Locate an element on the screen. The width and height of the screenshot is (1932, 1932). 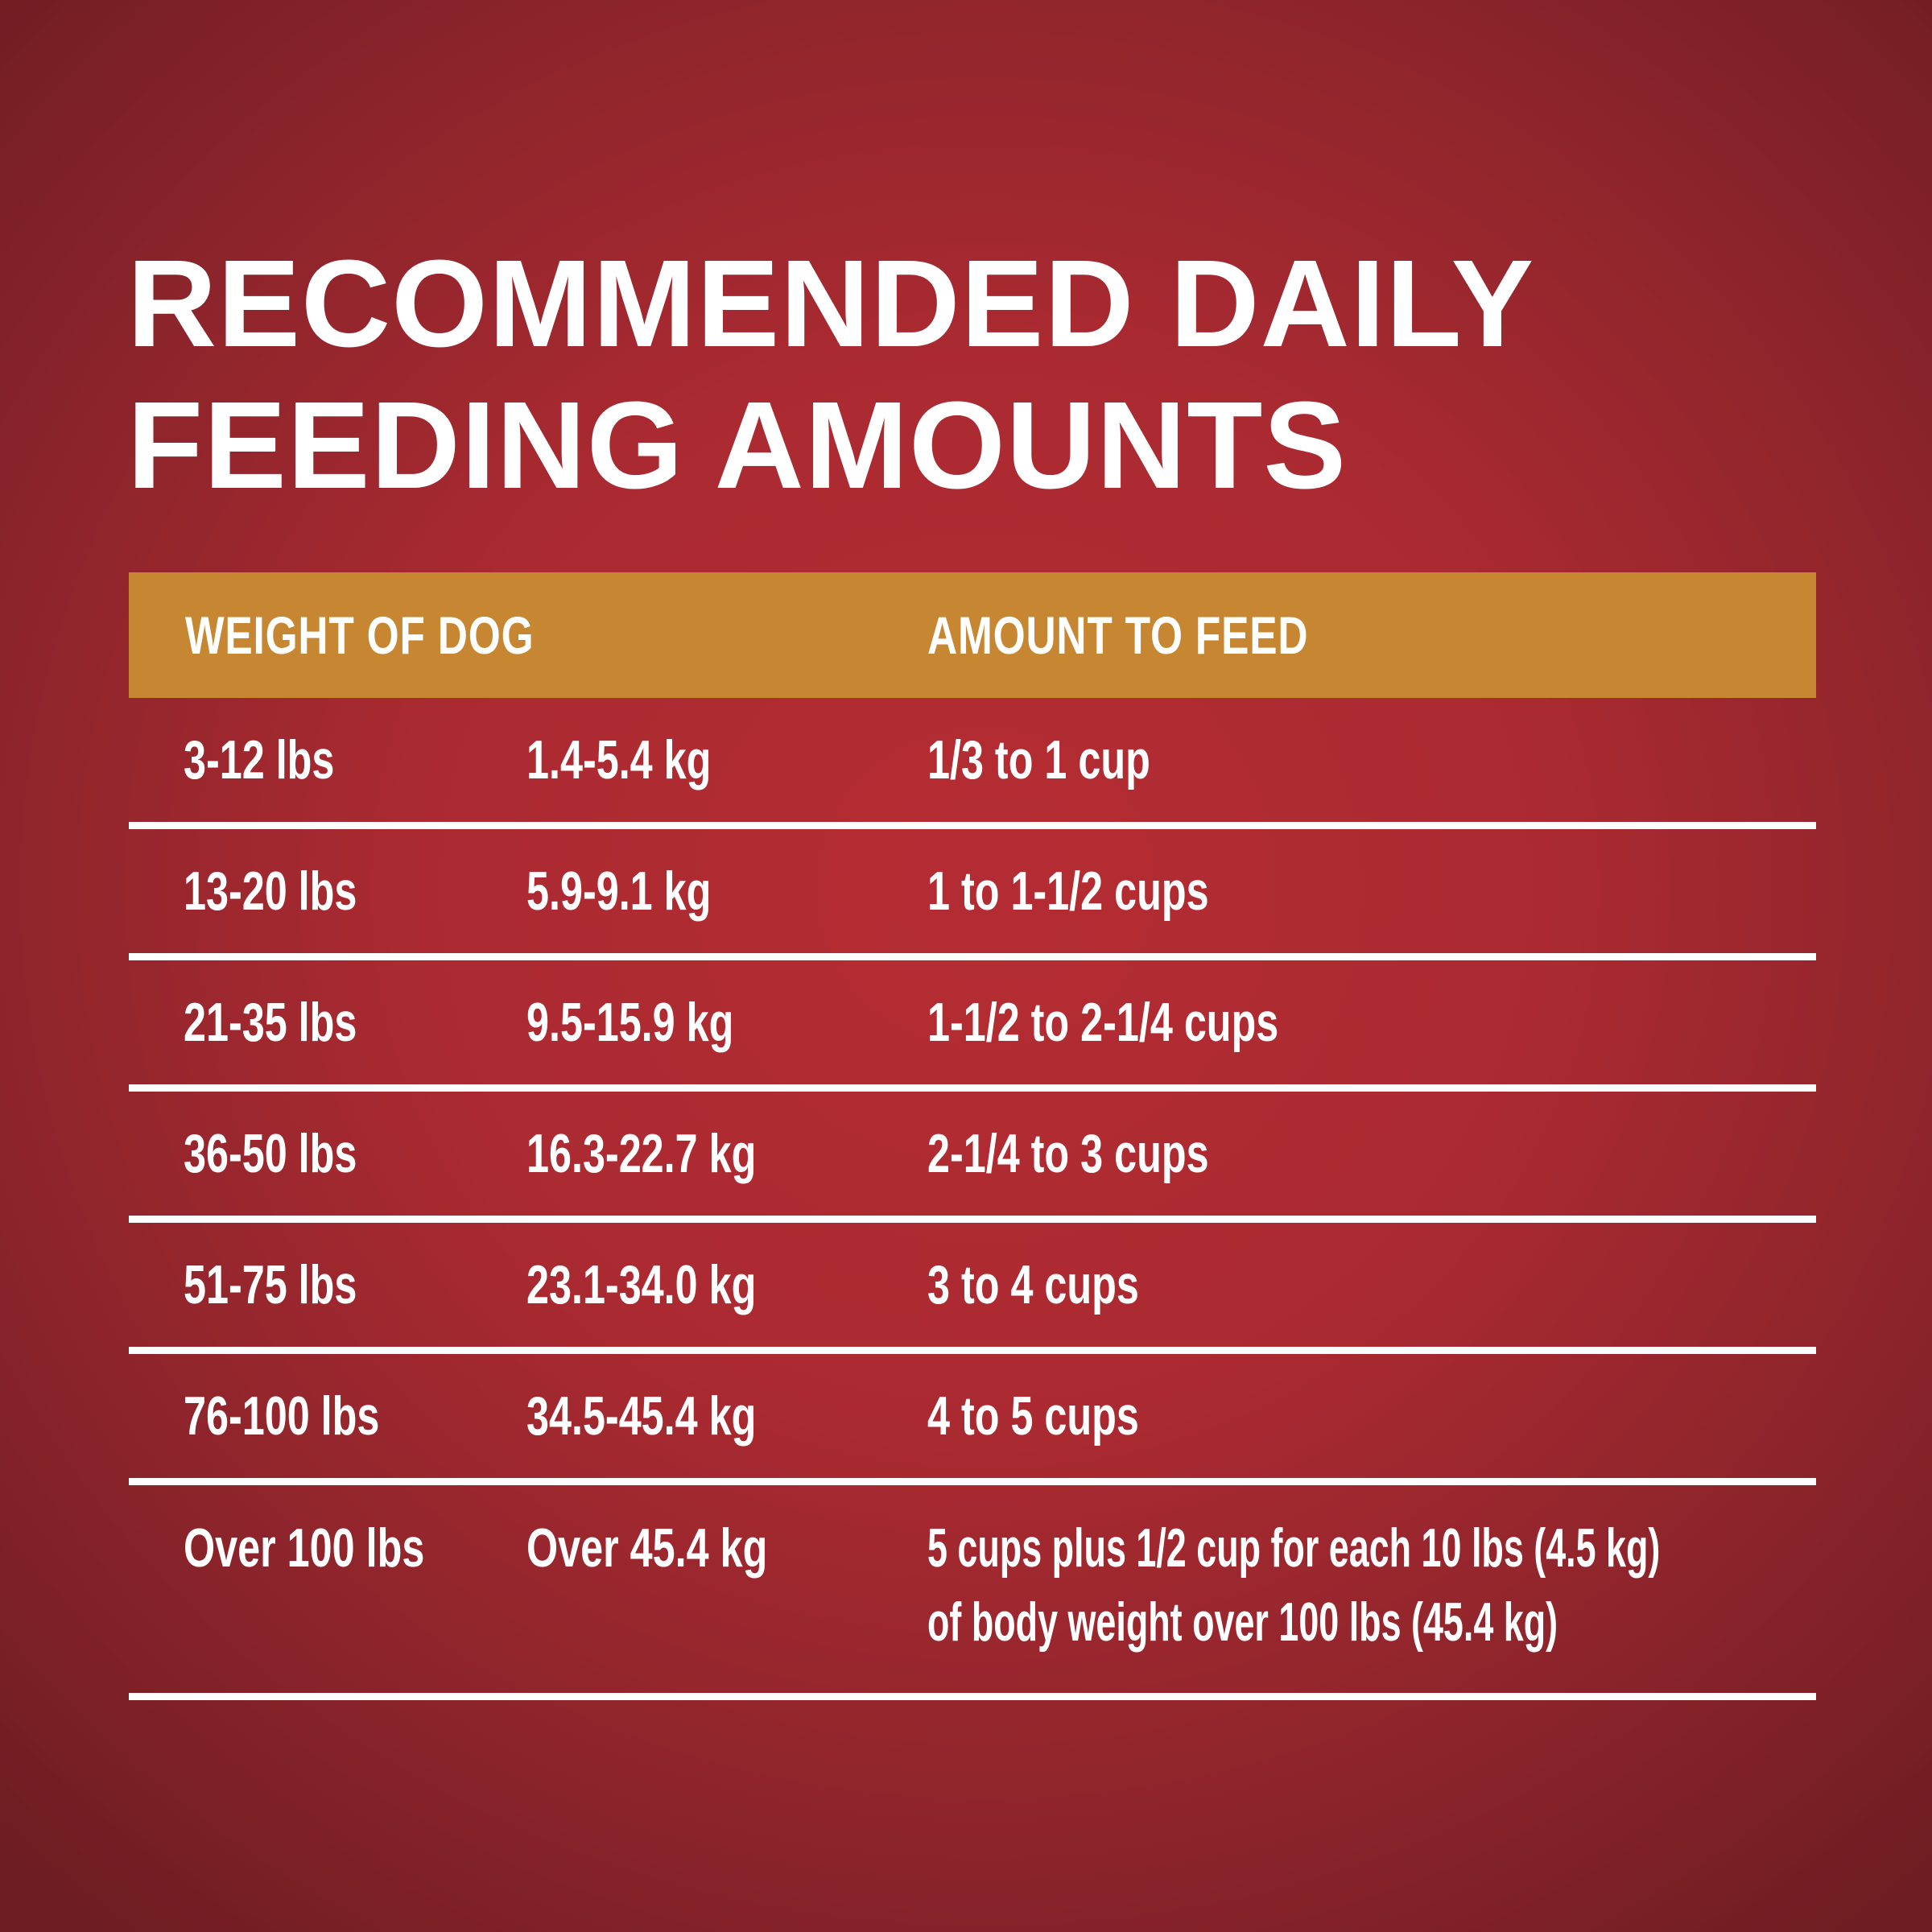
table-row: 76-100 lbs 34.5-45.4 kg 4 to 5 cups is located at coordinates (972, 1419).